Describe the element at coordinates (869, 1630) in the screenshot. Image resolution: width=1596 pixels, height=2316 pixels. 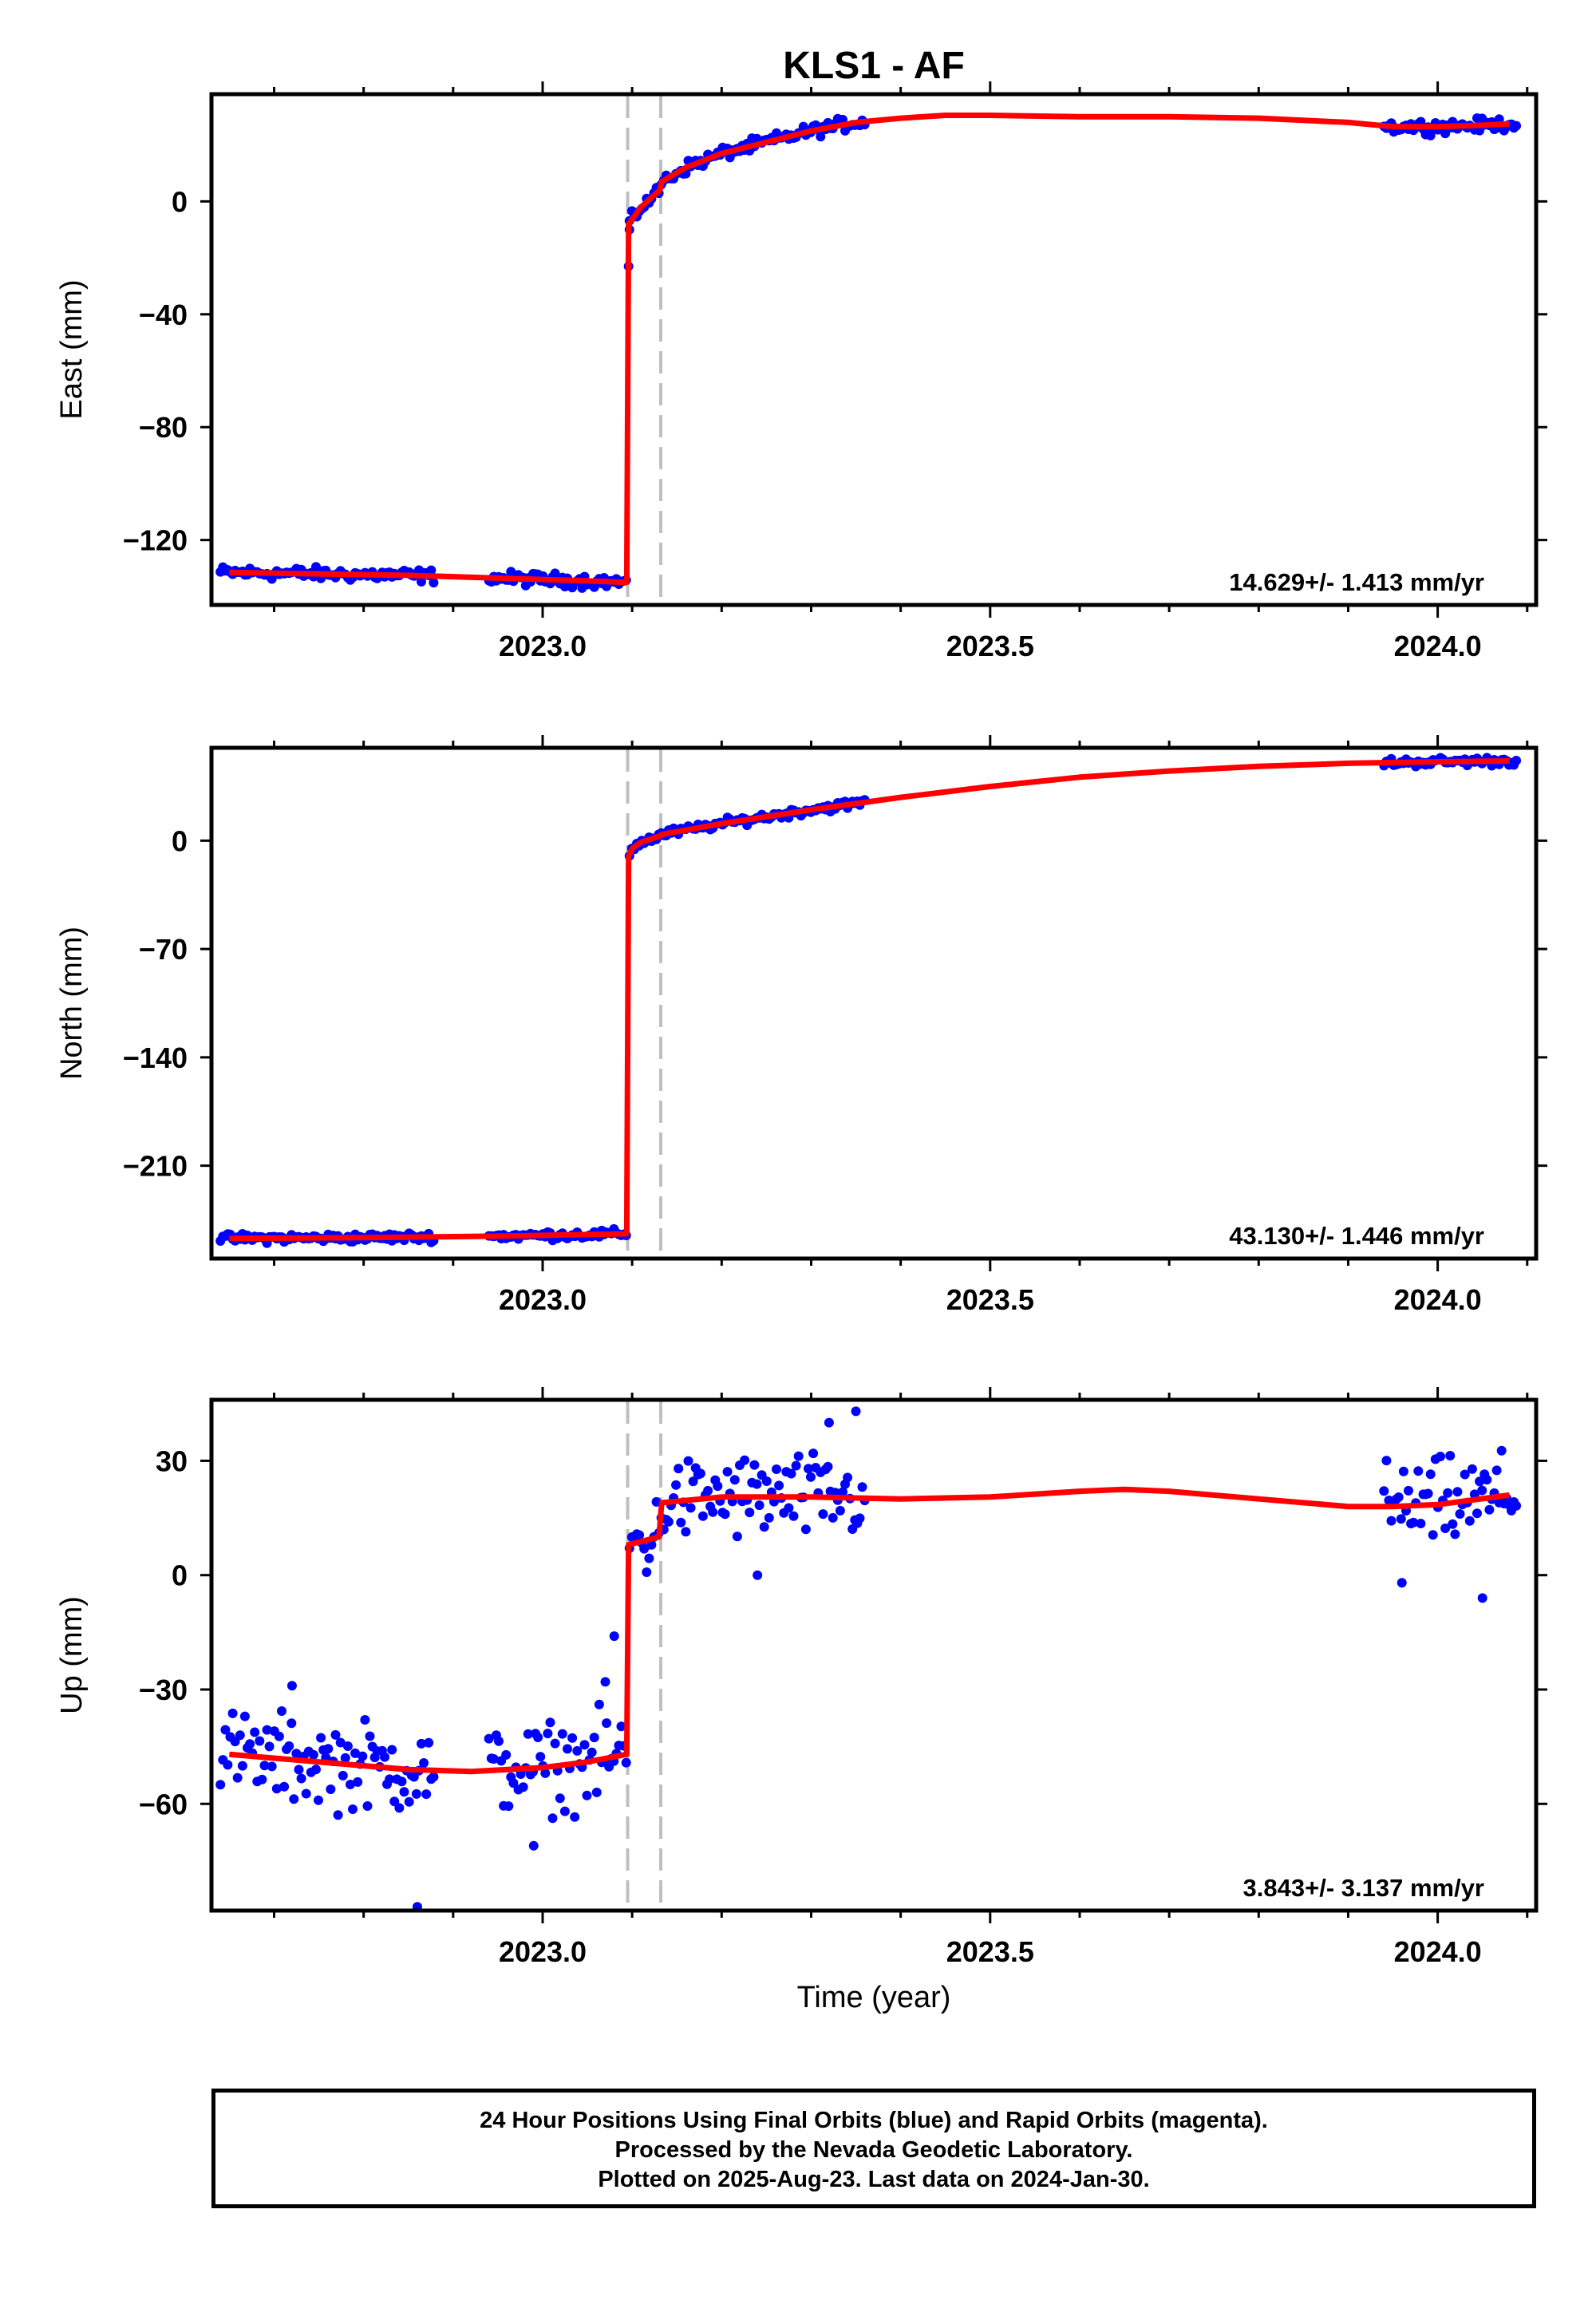
I see `model-fit-line` at that location.